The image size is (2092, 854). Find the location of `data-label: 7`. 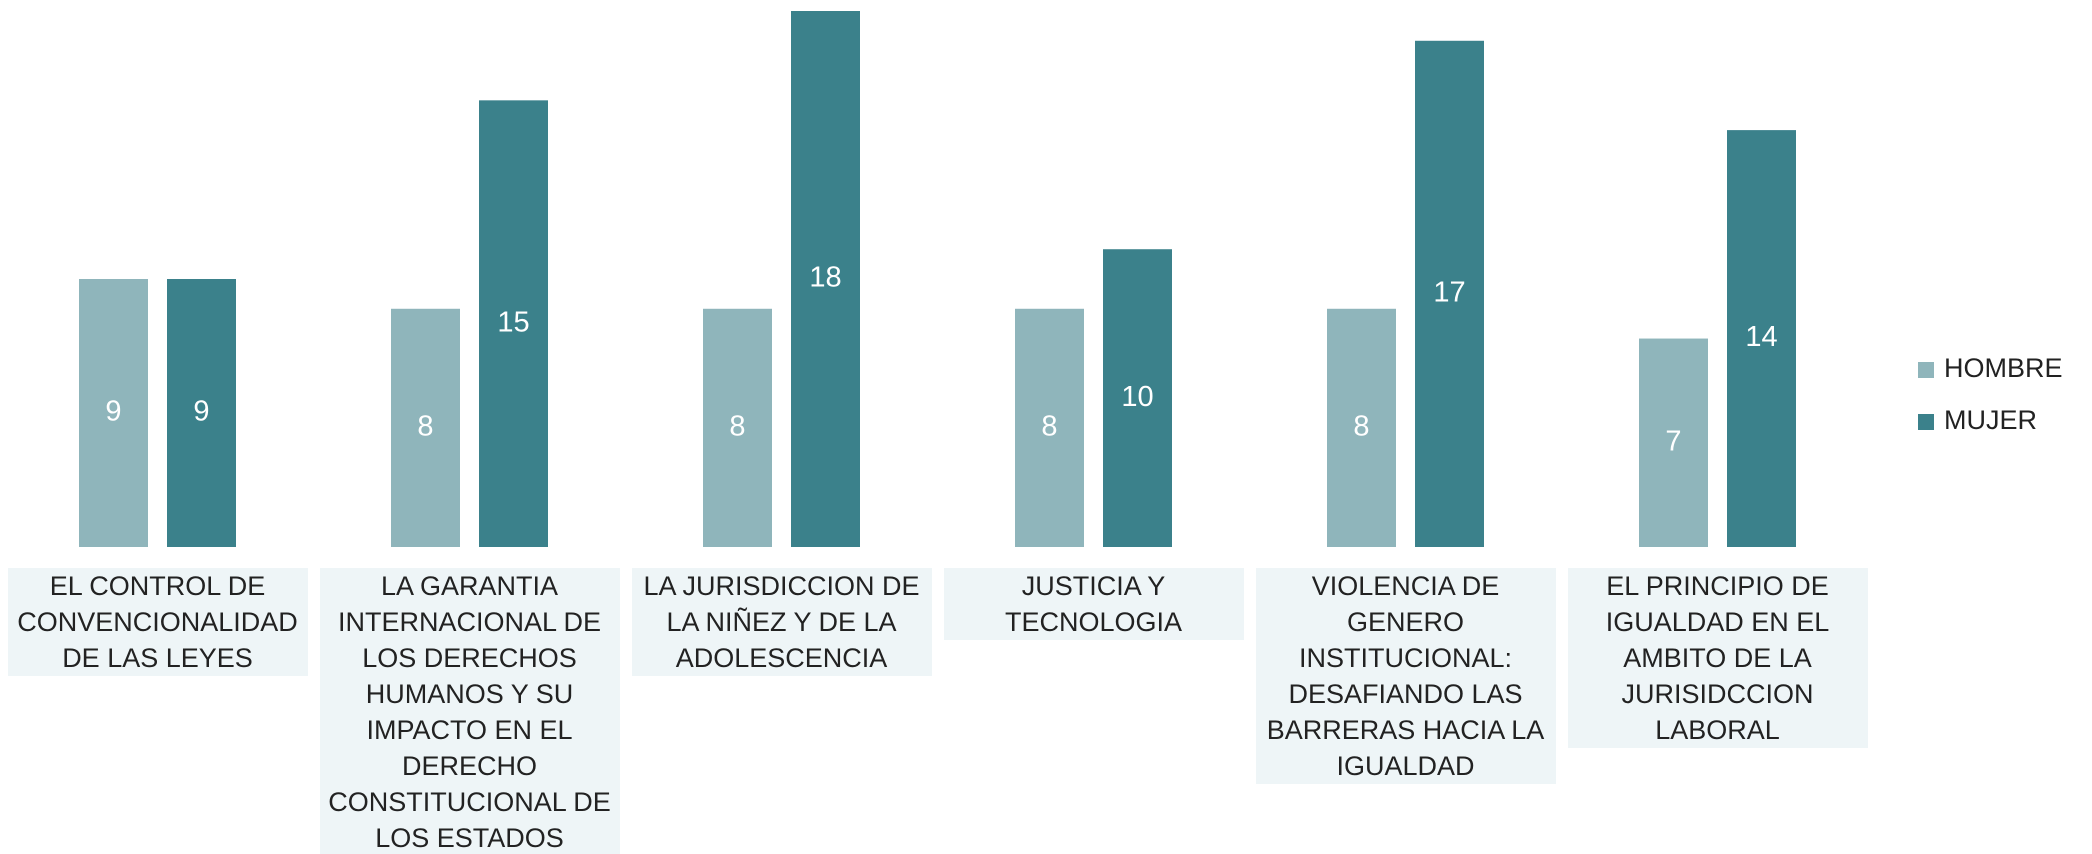

data-label: 7 is located at coordinates (1673, 441).